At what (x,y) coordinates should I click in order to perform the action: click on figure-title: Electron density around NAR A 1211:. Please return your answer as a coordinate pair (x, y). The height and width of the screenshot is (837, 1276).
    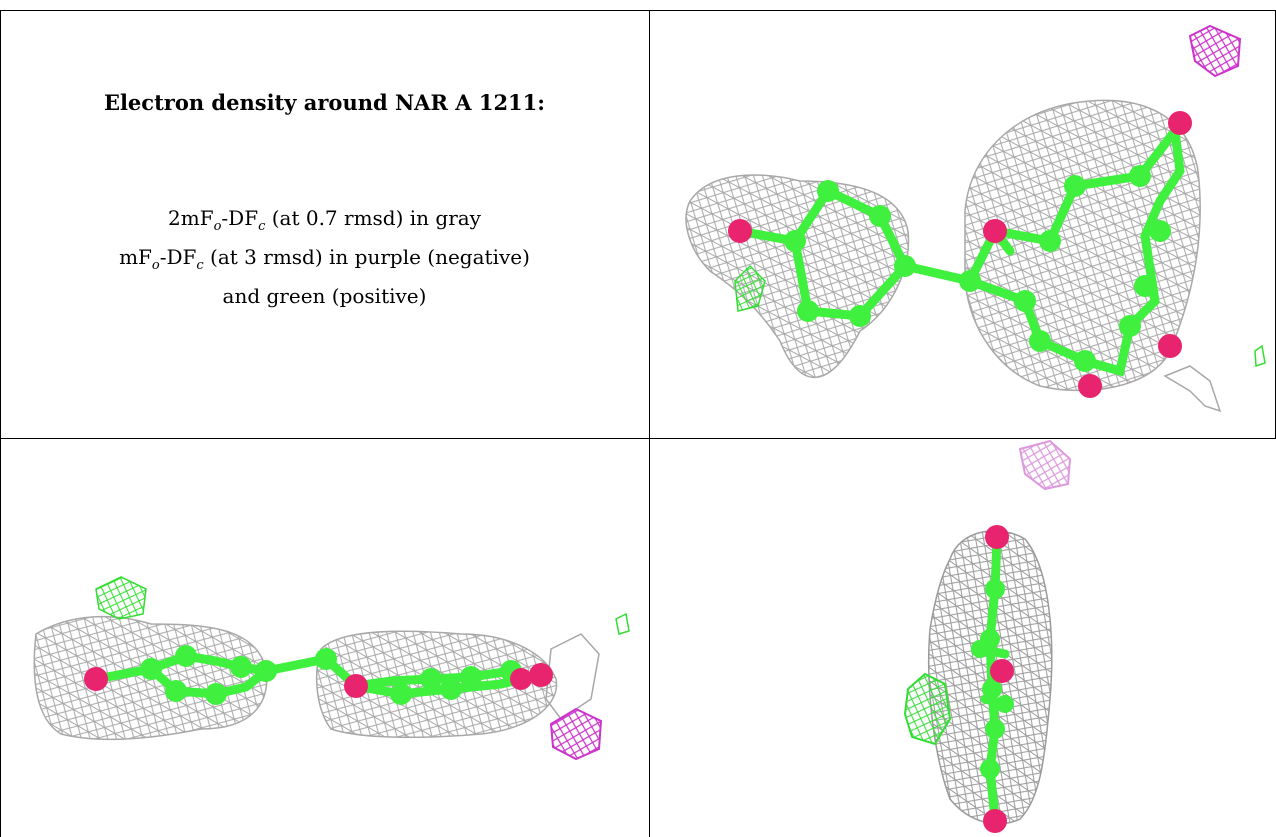
    Looking at the image, I should click on (324, 102).